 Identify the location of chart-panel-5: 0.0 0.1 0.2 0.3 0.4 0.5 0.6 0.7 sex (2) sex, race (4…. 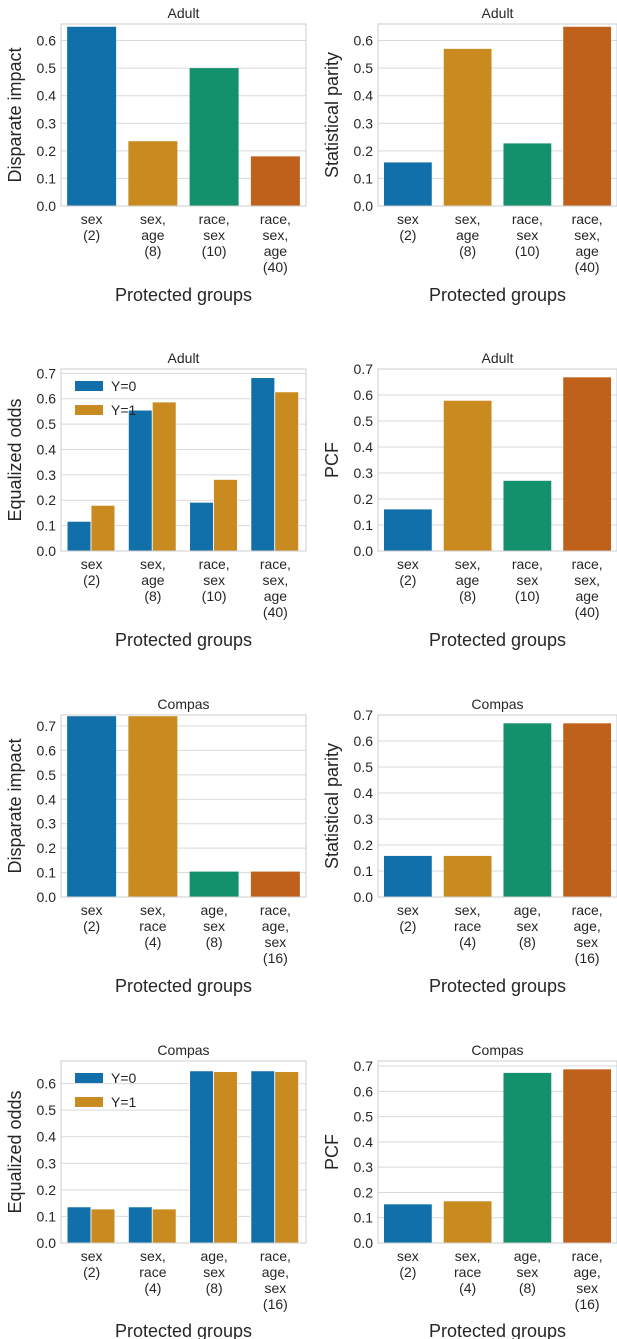
(156, 846).